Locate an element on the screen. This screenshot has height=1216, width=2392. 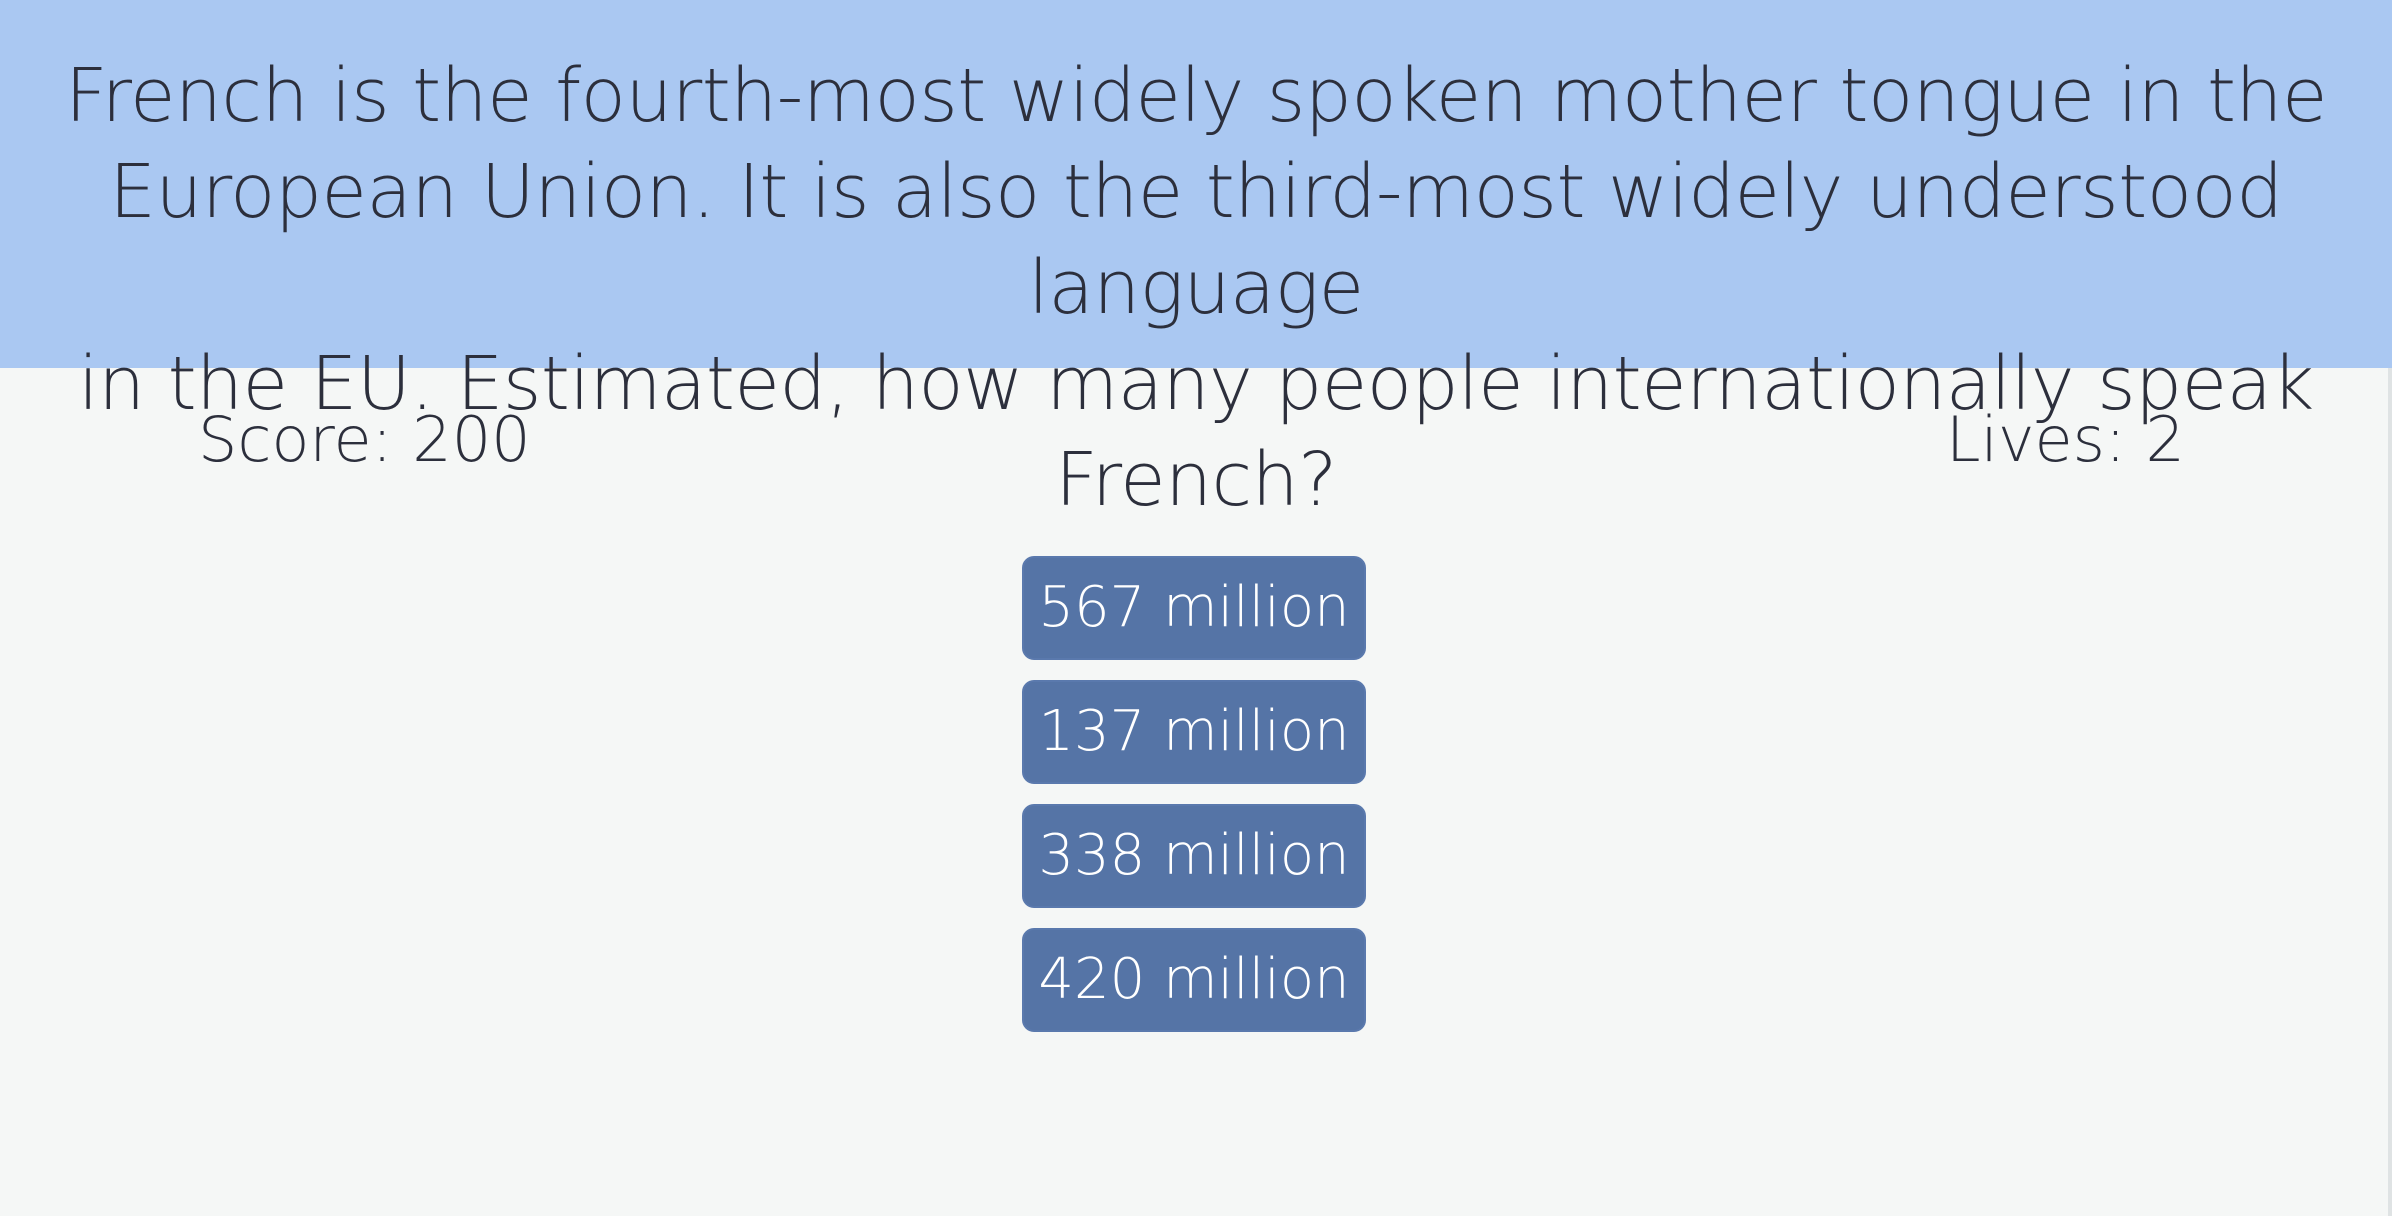
score-display: Score: 200 is located at coordinates (364, 439).